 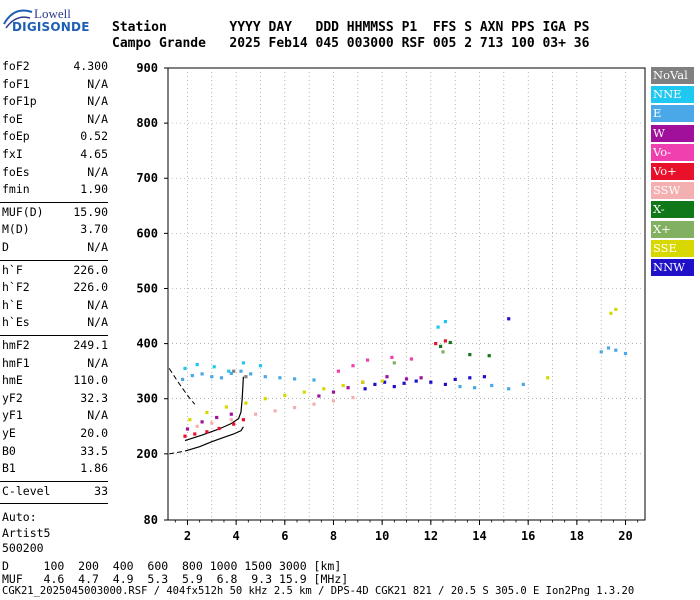 I want to click on param-ye: yE 20.0, so click(x=55, y=435).